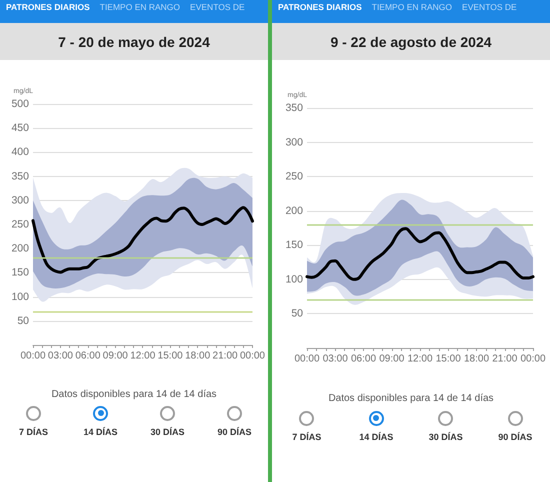  What do you see at coordinates (20, 104) in the screenshot?
I see `y-tick-label: 500` at bounding box center [20, 104].